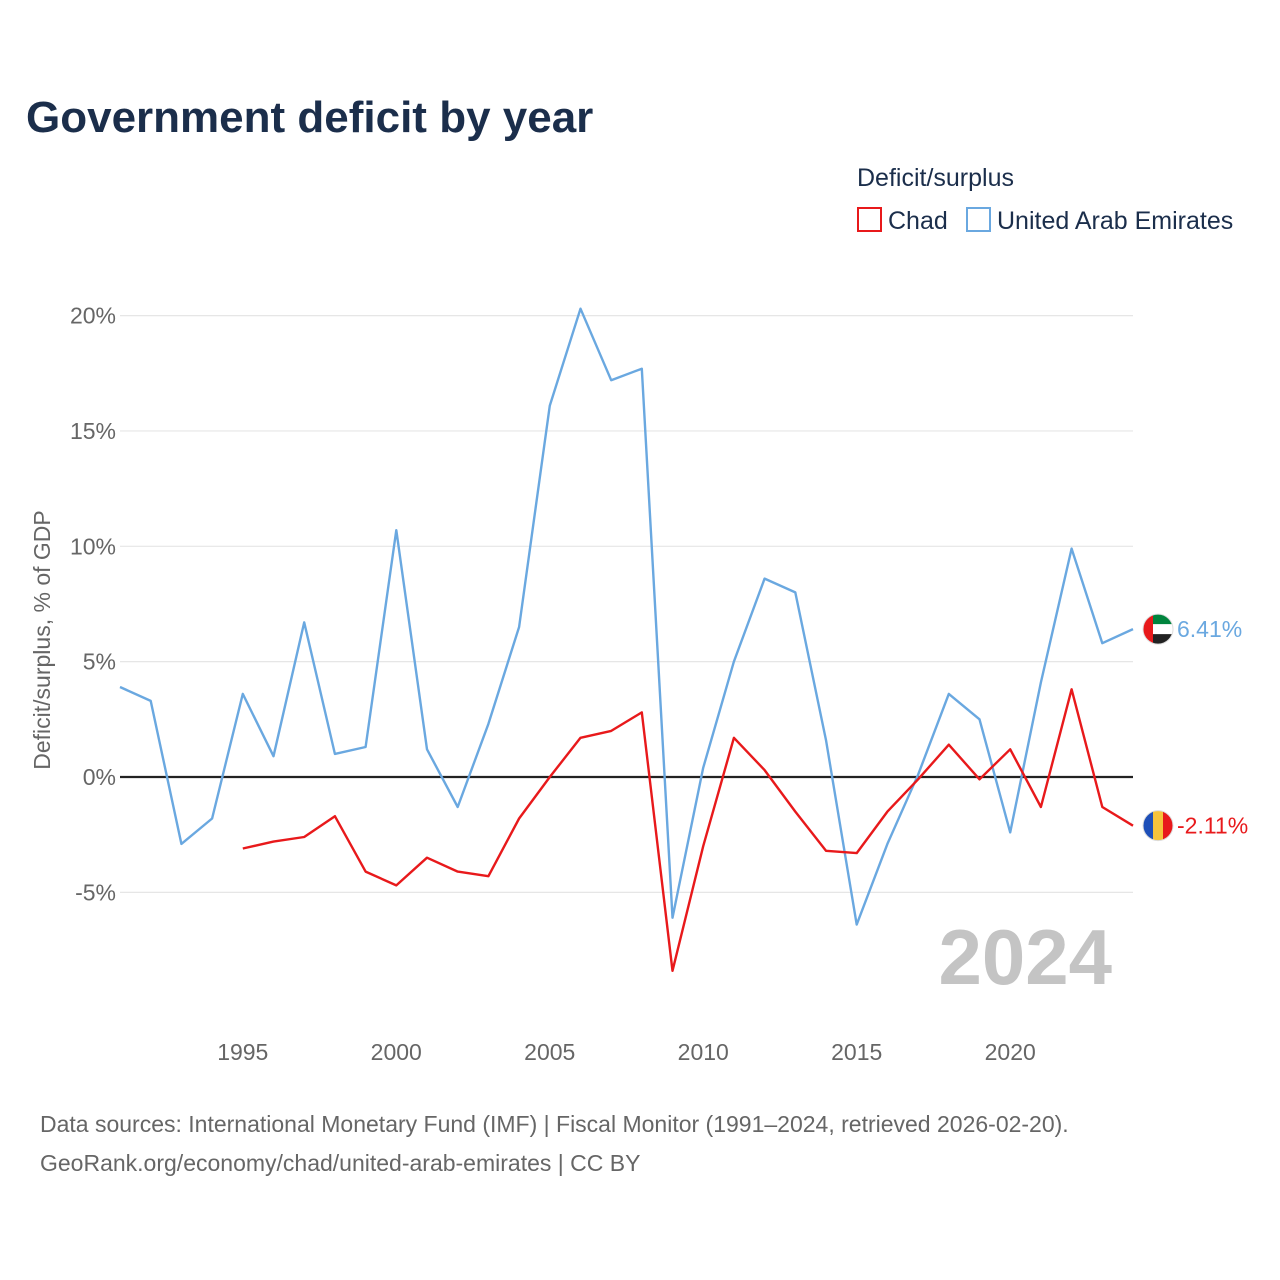  Describe the element at coordinates (869, 219) in the screenshot. I see `legend-swatch-chad` at that location.